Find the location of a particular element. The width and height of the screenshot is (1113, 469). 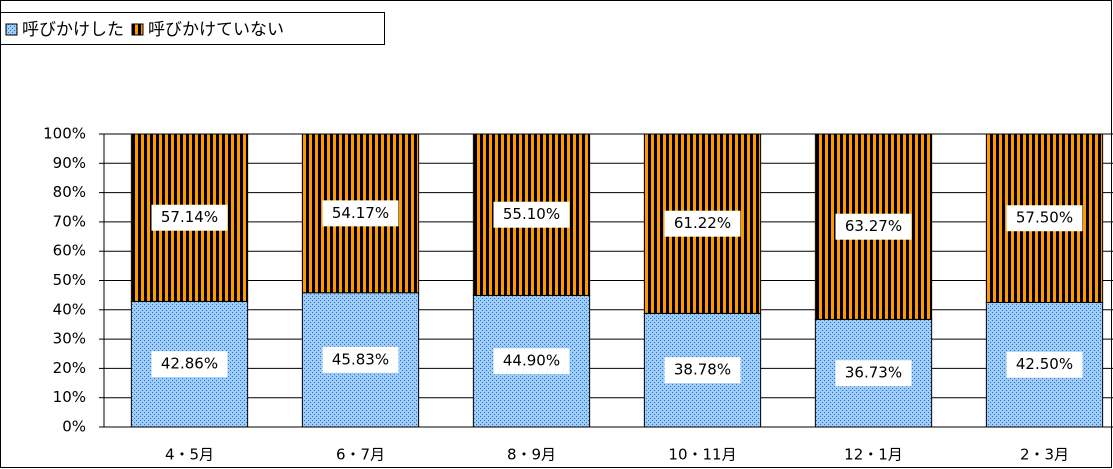

value-label: 61.22% is located at coordinates (702, 223).